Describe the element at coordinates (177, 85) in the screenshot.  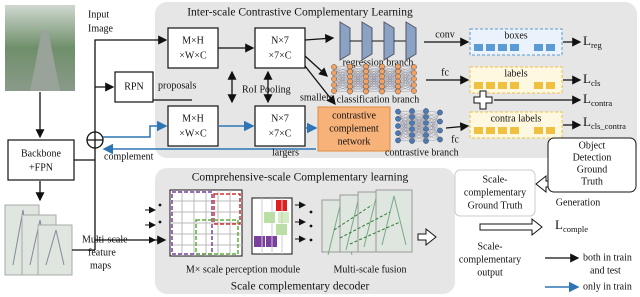
I see `proposals-label: proposals` at that location.